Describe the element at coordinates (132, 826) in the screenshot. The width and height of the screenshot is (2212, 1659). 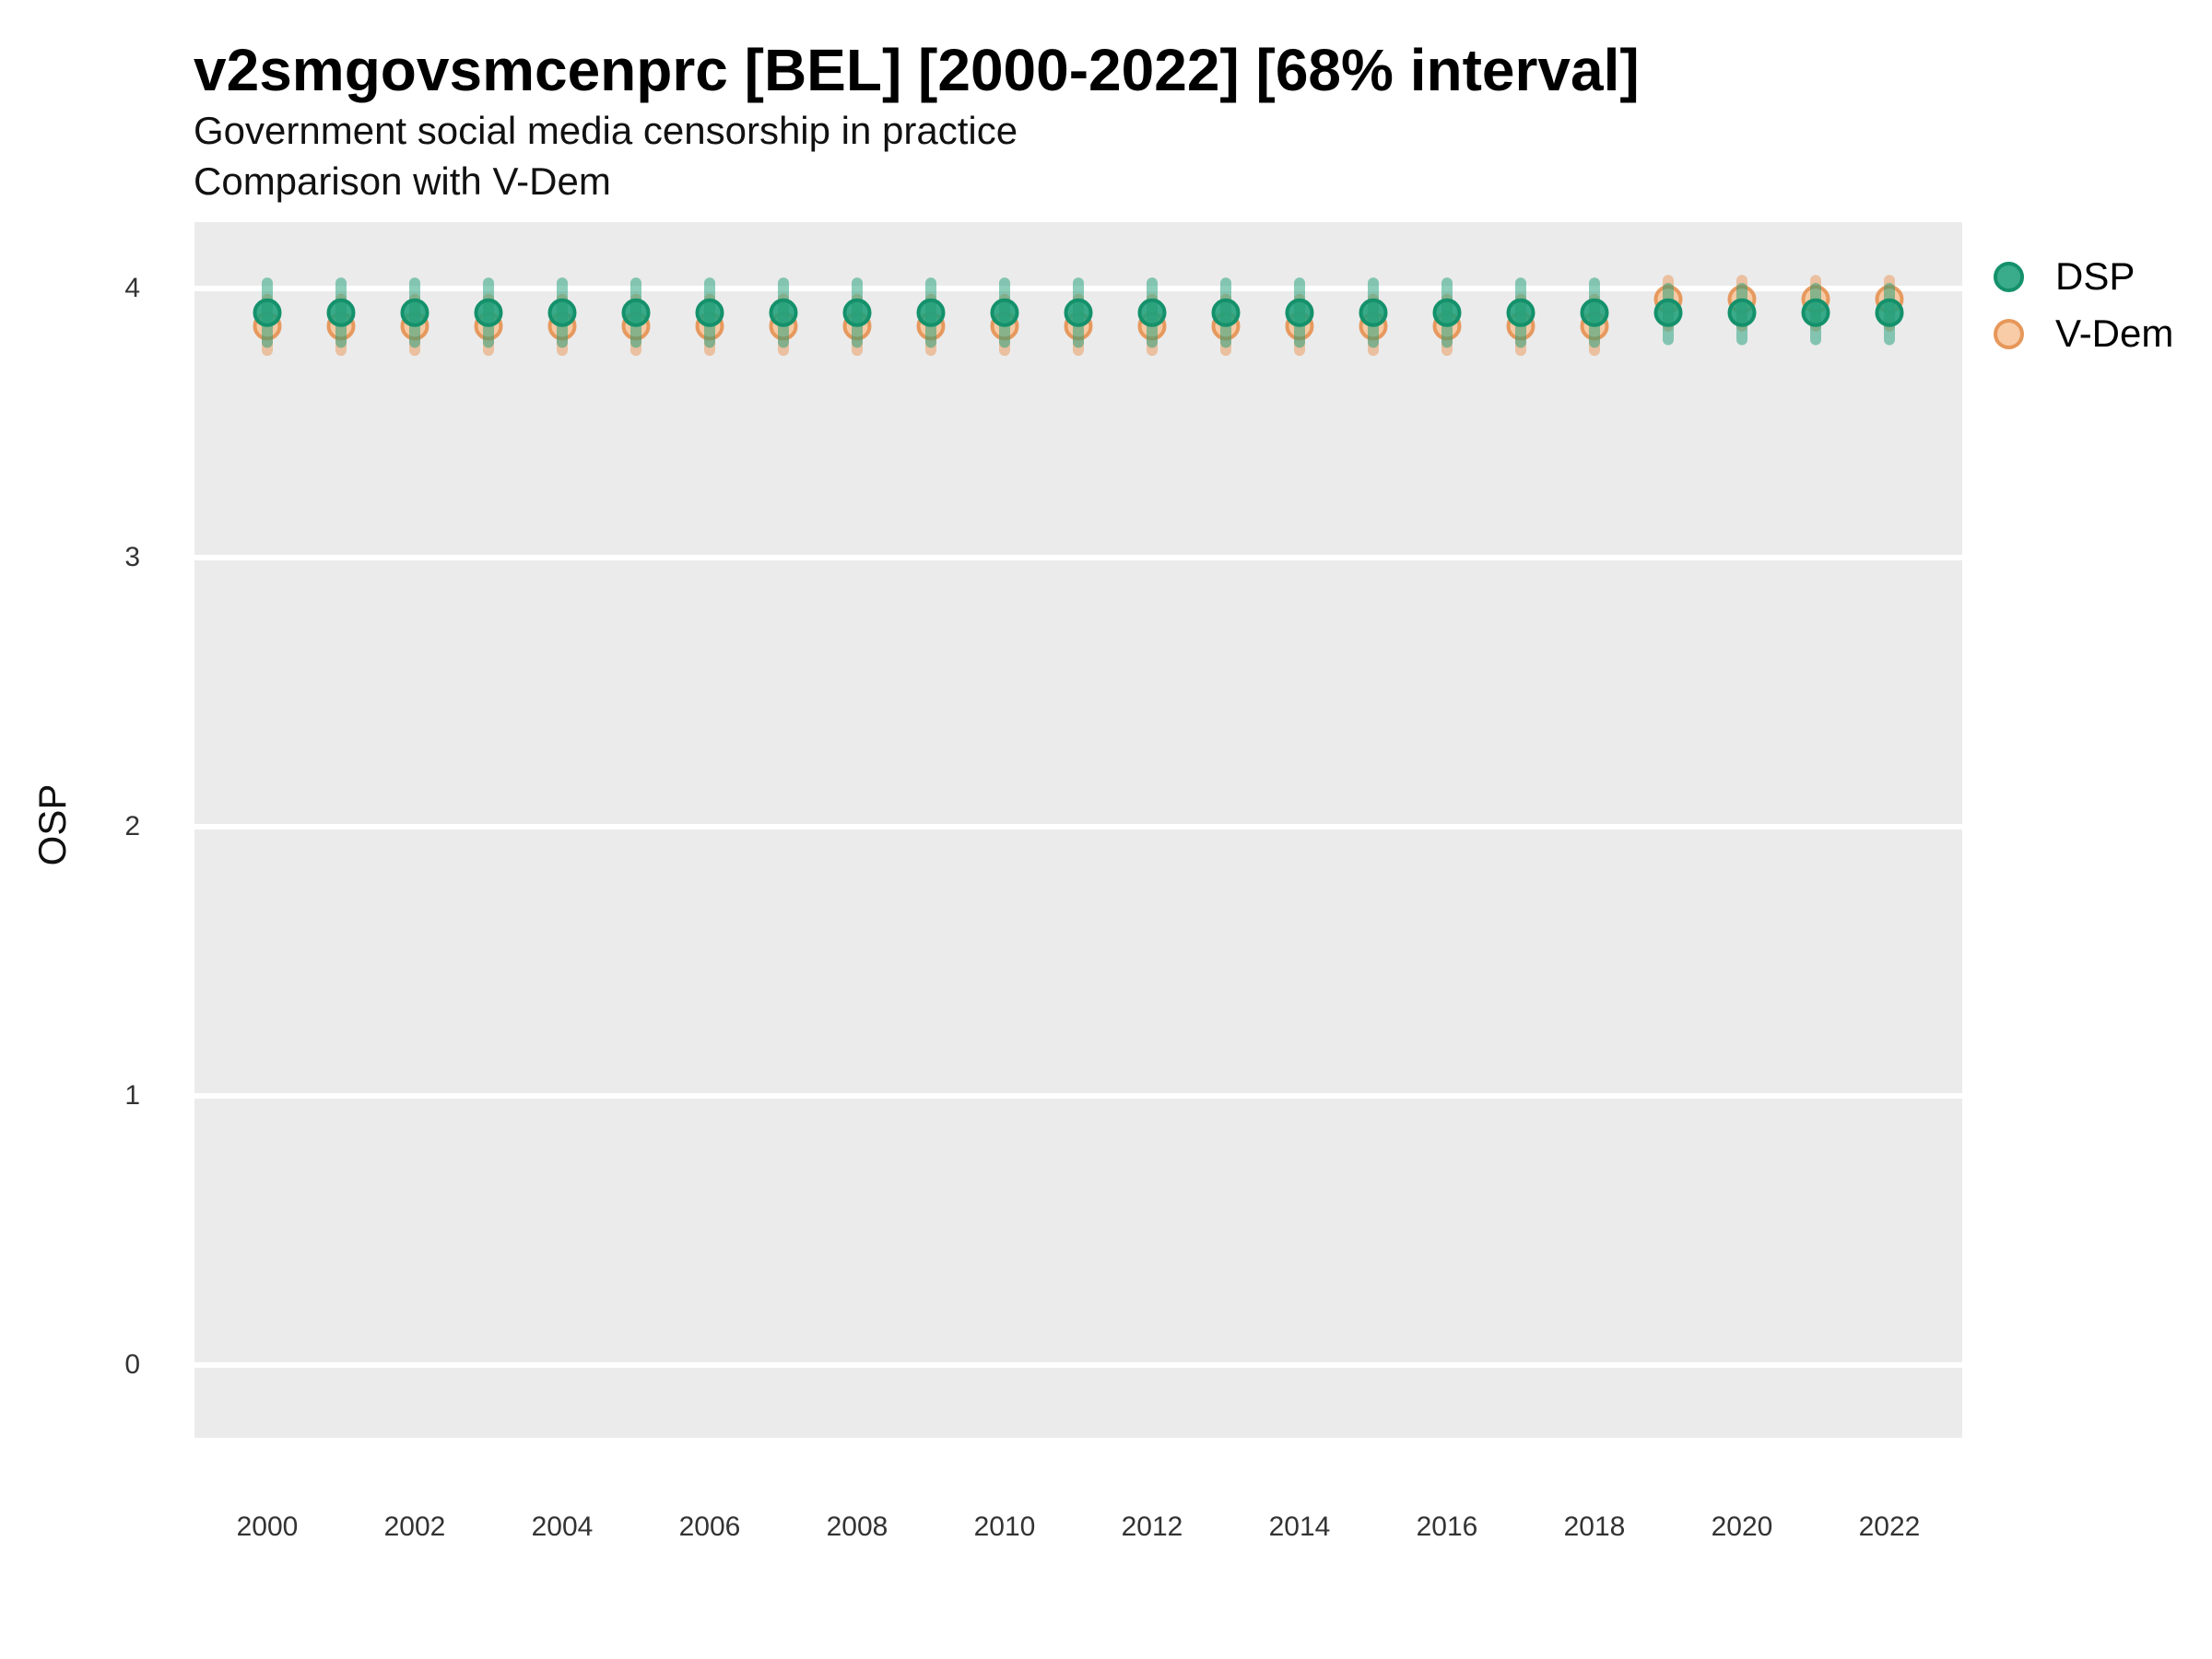
I see `y-tick-label-2: 2` at that location.